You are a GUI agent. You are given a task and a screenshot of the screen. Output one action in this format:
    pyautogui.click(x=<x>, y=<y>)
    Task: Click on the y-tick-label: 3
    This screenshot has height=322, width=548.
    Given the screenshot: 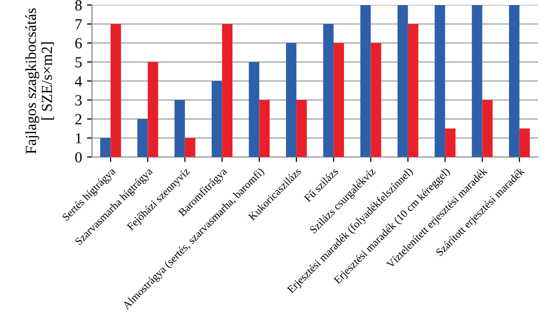 What is the action you would take?
    pyautogui.click(x=78, y=100)
    